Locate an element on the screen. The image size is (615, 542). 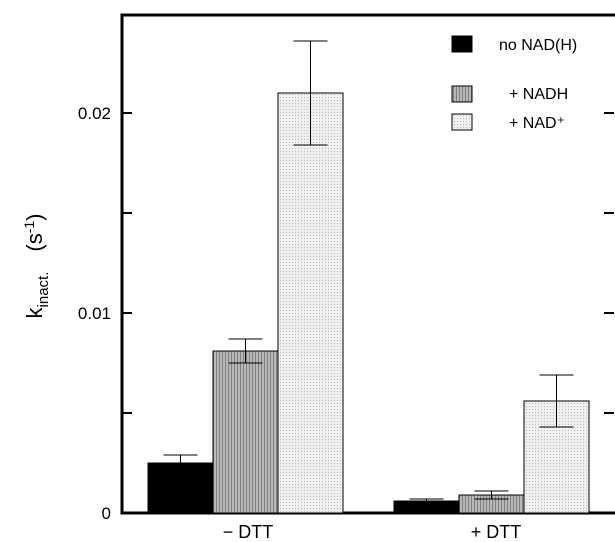
y-axis-title-unit: (s is located at coordinates (34, 242).